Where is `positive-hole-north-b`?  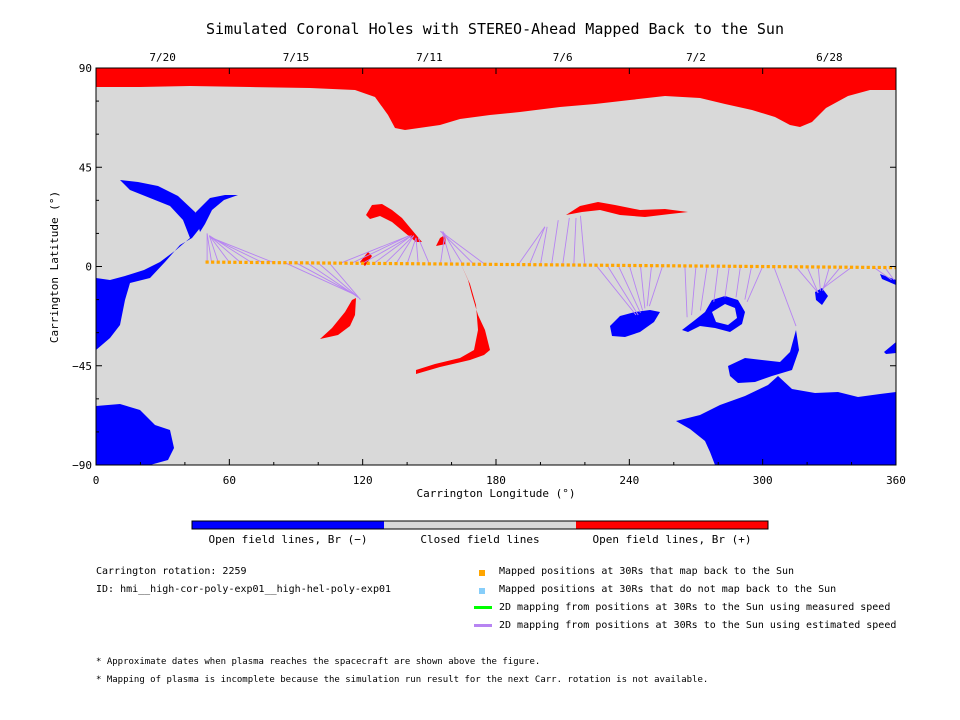 positive-hole-north-b is located at coordinates (627, 209).